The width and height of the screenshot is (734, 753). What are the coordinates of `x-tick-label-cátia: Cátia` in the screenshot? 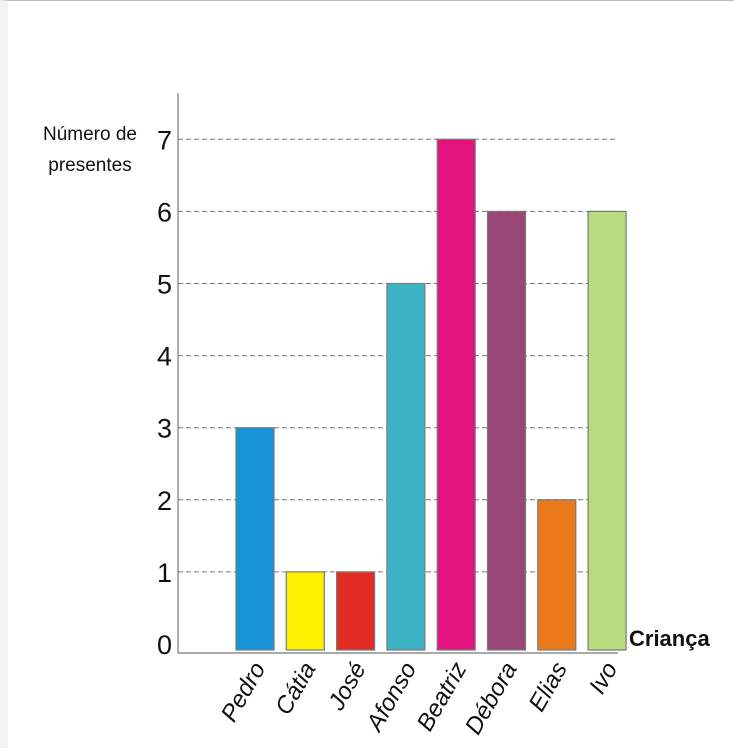 It's located at (295, 689).